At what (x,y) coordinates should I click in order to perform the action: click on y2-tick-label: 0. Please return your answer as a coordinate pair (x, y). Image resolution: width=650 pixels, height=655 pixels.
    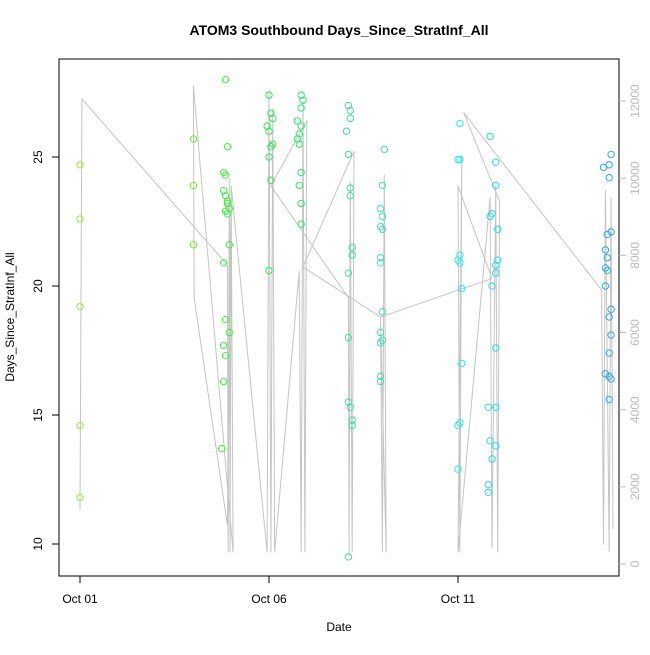
    Looking at the image, I should click on (635, 563).